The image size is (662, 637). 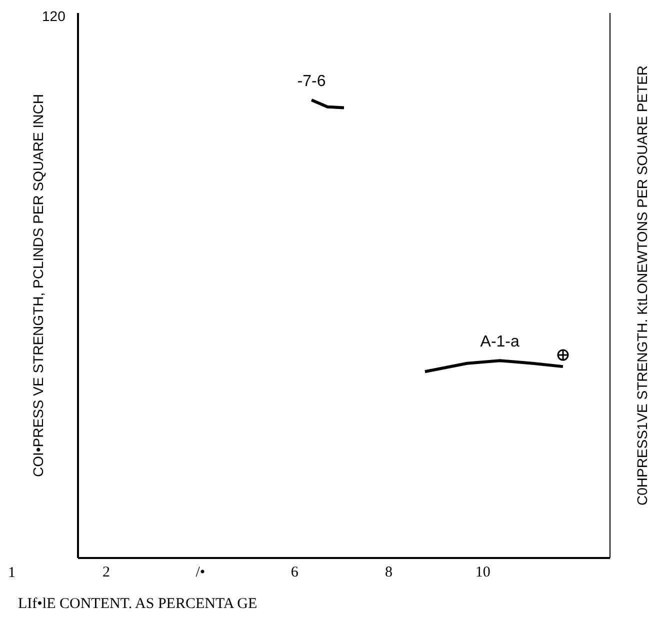 I want to click on x-tick-label: 8, so click(x=388, y=572).